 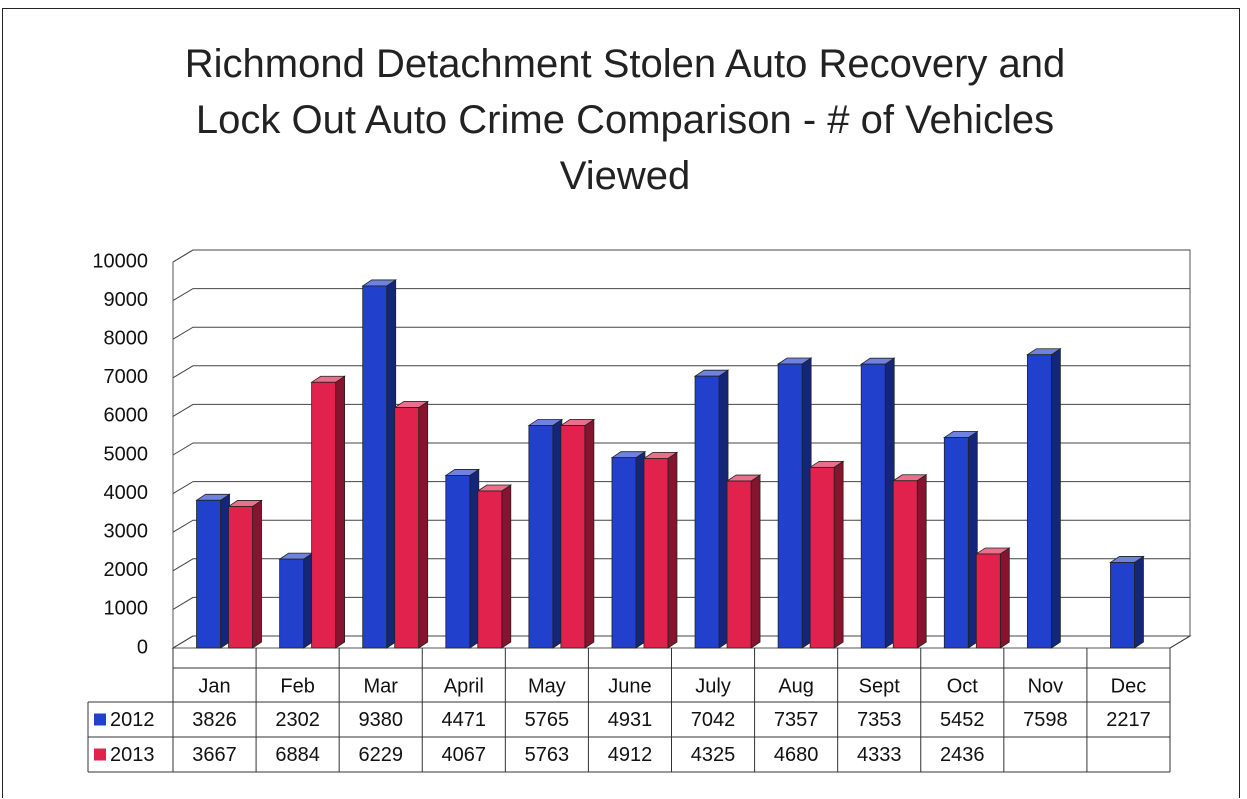 I want to click on table-value: 4931, so click(x=630, y=720).